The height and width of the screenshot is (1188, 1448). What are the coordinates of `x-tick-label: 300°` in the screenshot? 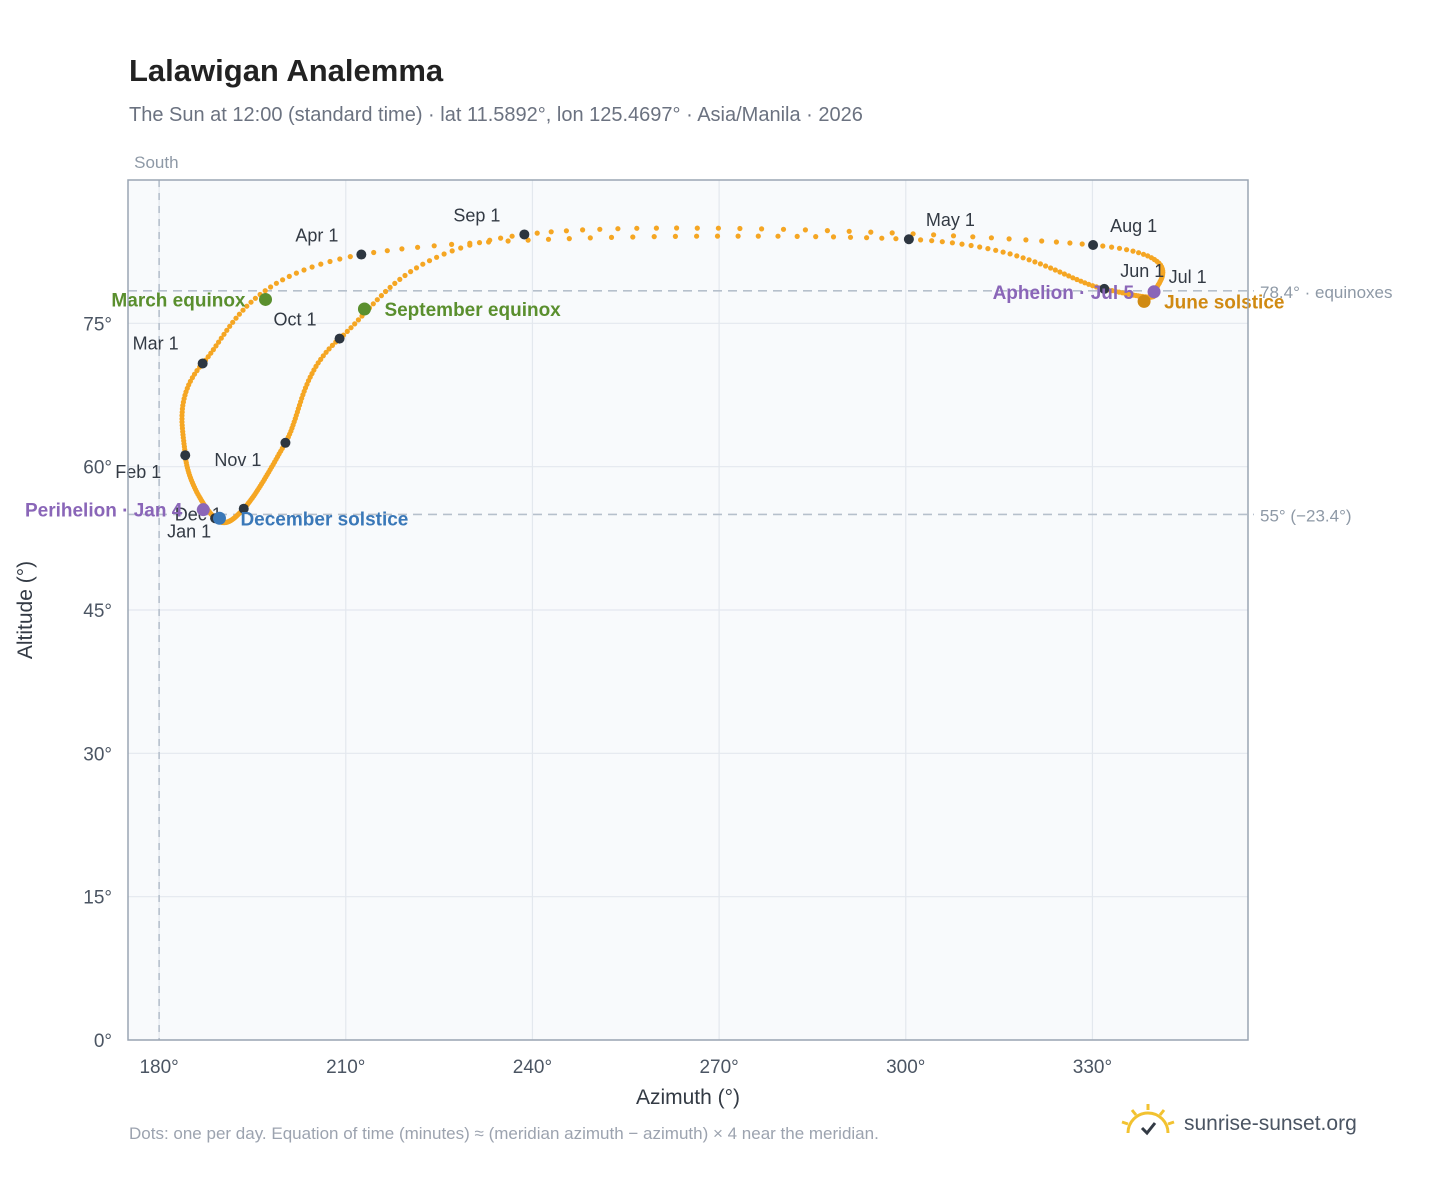 It's located at (905, 1067).